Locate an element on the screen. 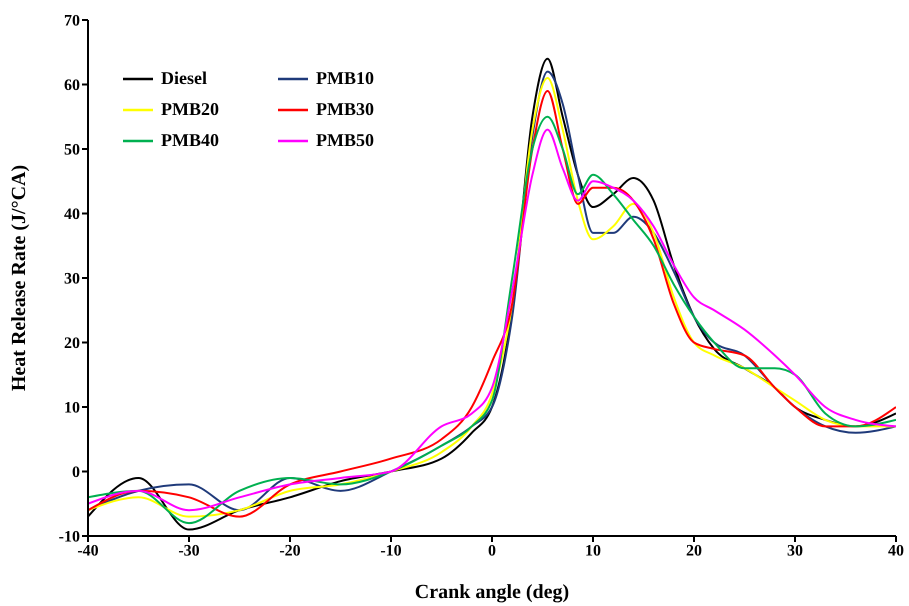  x-tick-label: -40 is located at coordinates (88, 551).